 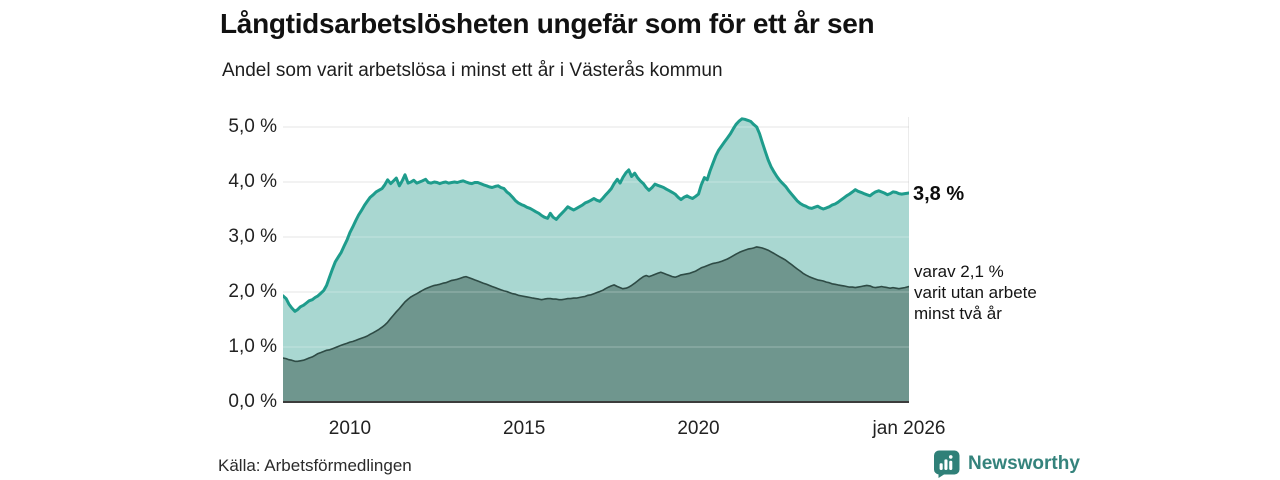 What do you see at coordinates (947, 464) in the screenshot?
I see `bar-chart-bubble-icon` at bounding box center [947, 464].